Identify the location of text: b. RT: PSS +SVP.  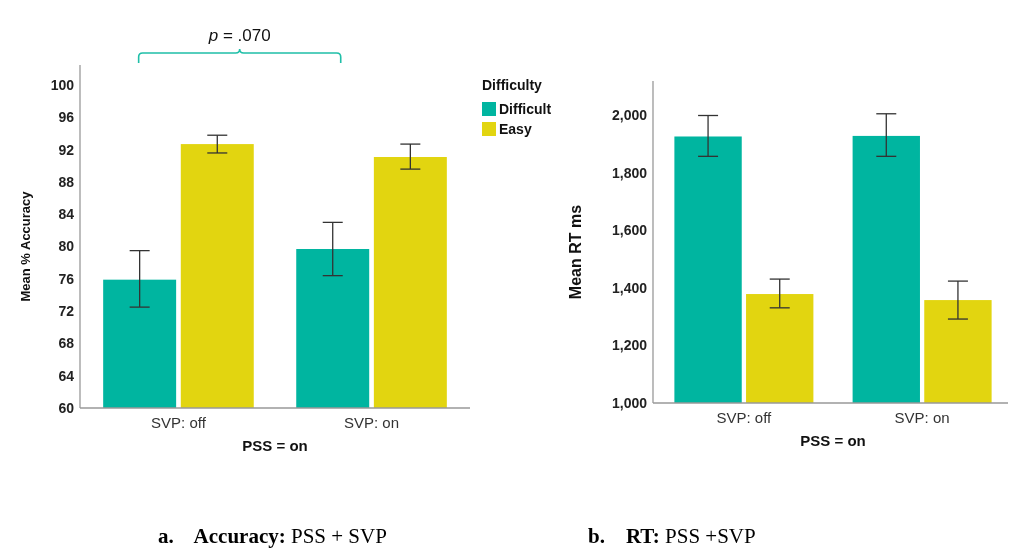
(672, 536).